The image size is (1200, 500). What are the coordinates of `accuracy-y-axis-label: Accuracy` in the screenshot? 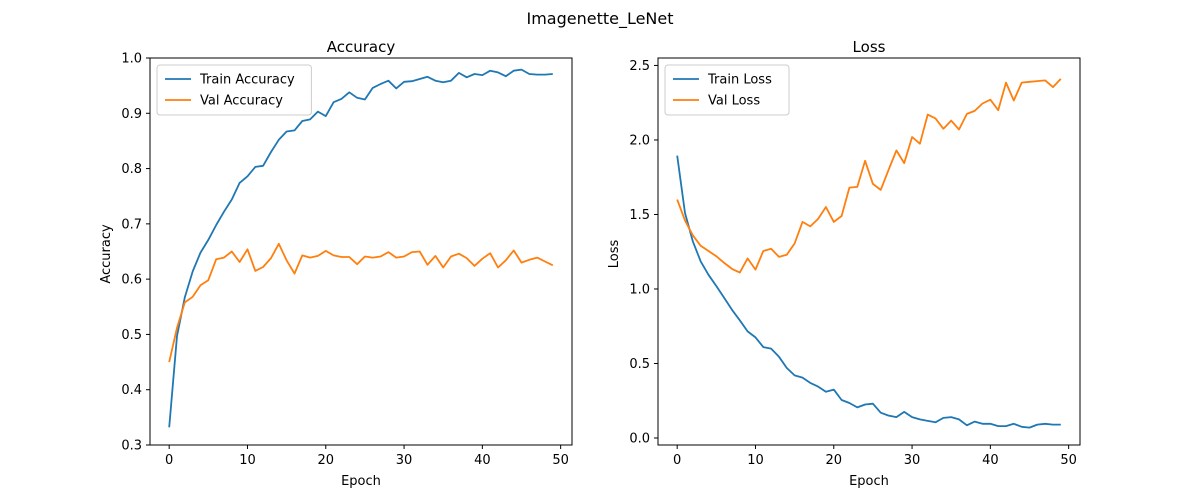 It's located at (106, 254).